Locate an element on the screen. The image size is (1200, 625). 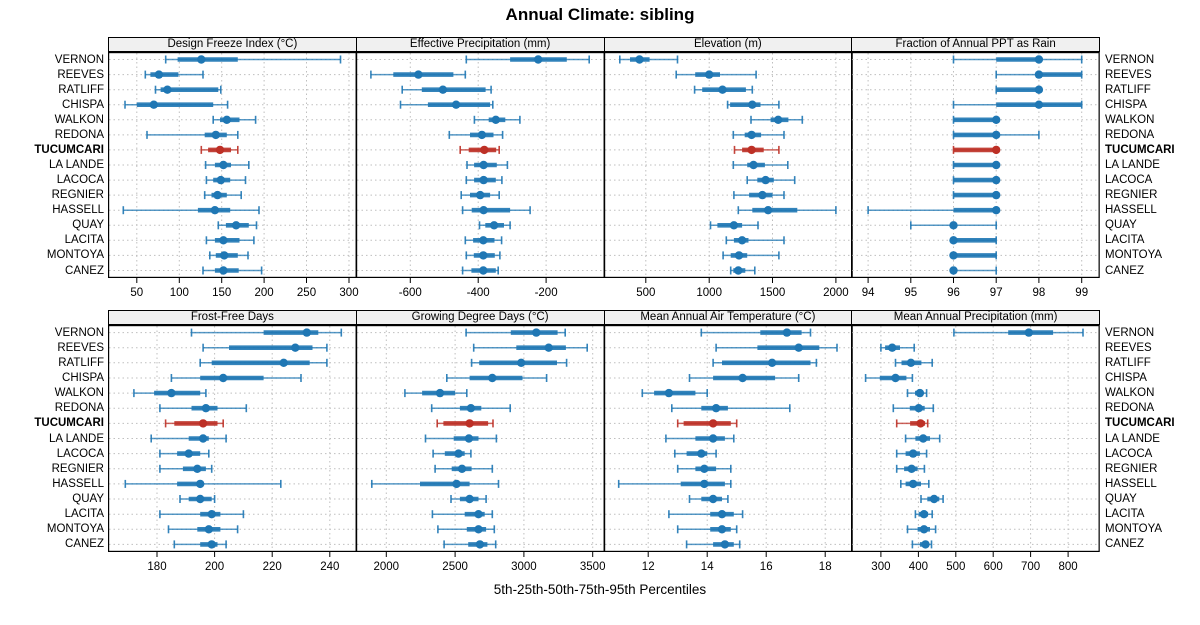
station-label-left-tucumcari: TUCUMCARI is located at coordinates (69, 423).